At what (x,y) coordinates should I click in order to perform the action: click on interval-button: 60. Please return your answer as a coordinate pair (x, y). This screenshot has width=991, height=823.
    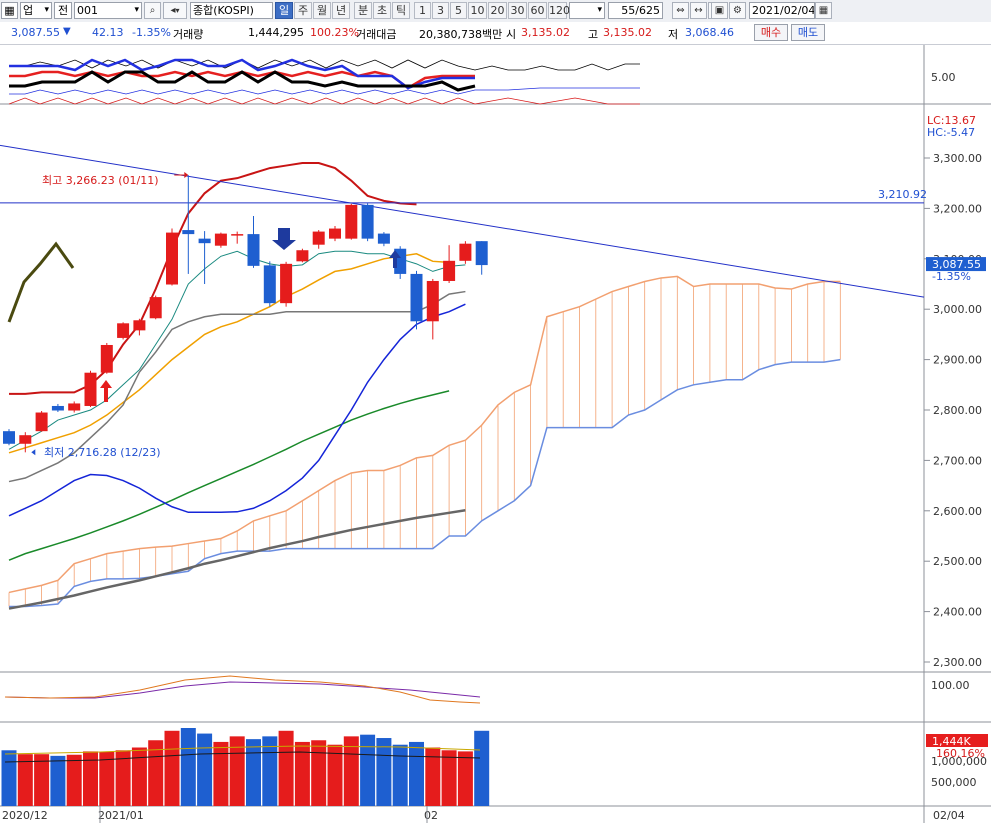
    Looking at the image, I should click on (537, 10).